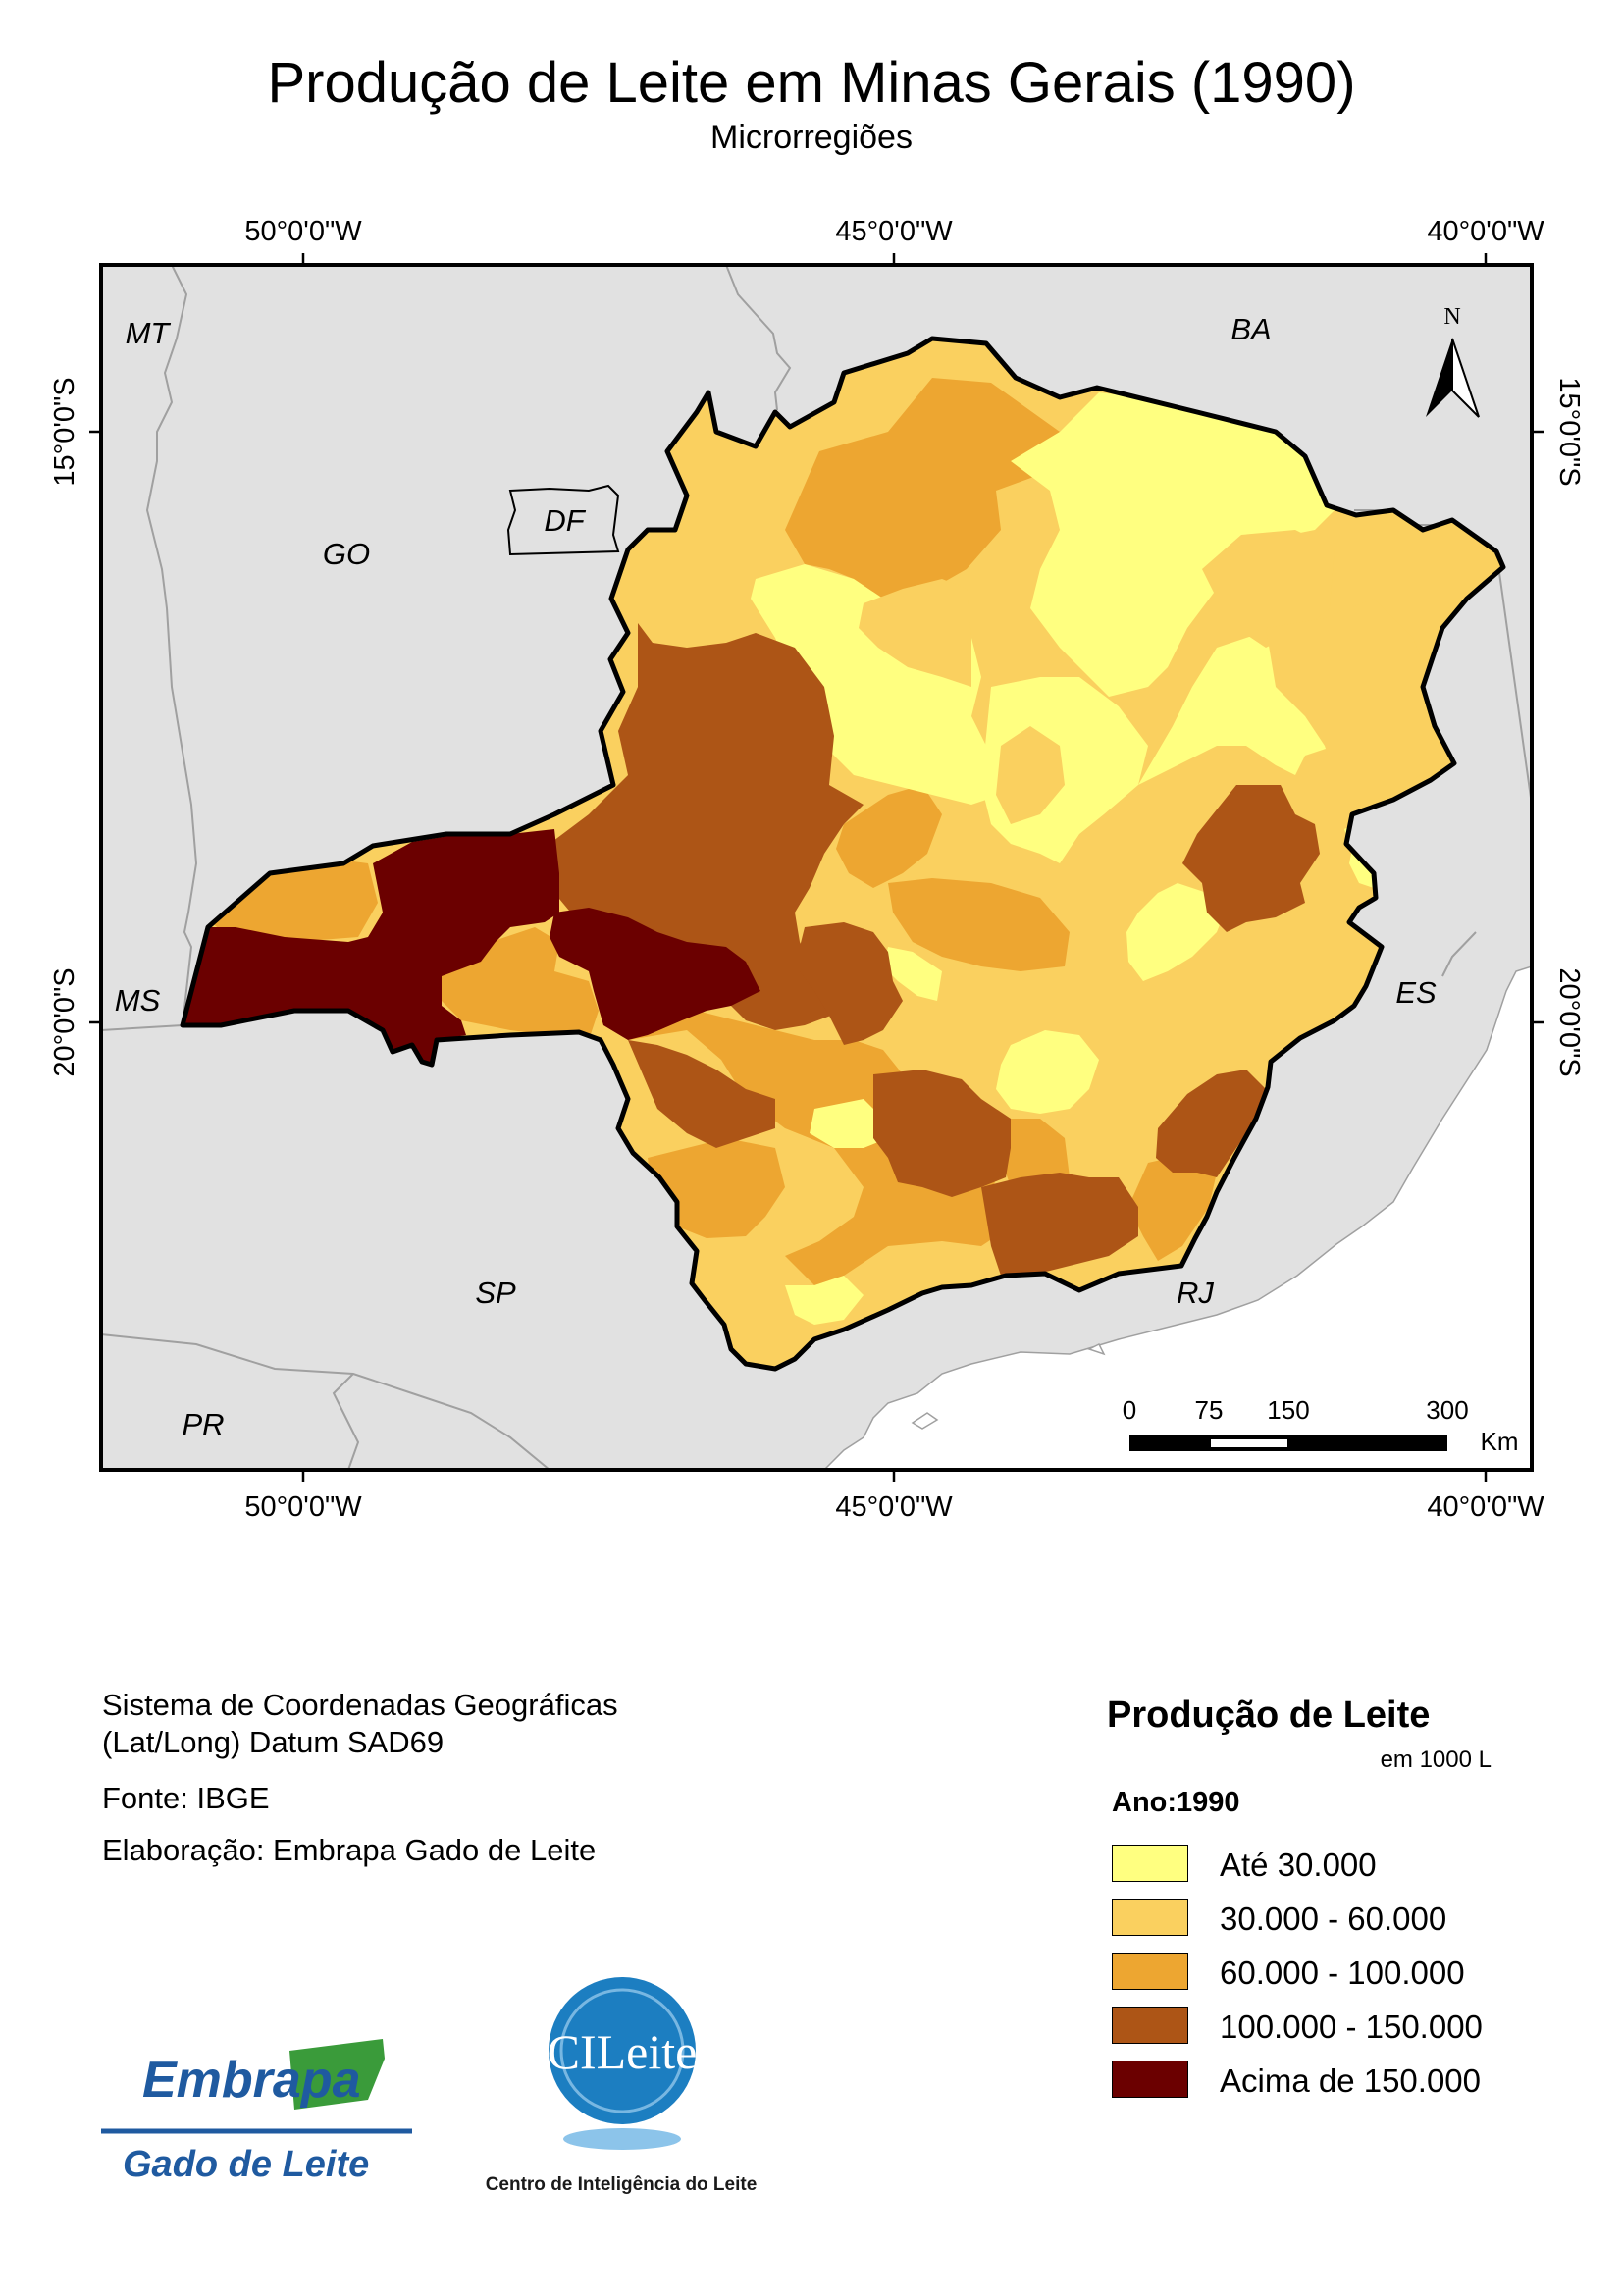 This screenshot has width=1623, height=2296. Describe the element at coordinates (1321, 1425) in the screenshot. I see `scale-bar: 0 75 150 300 Km` at that location.